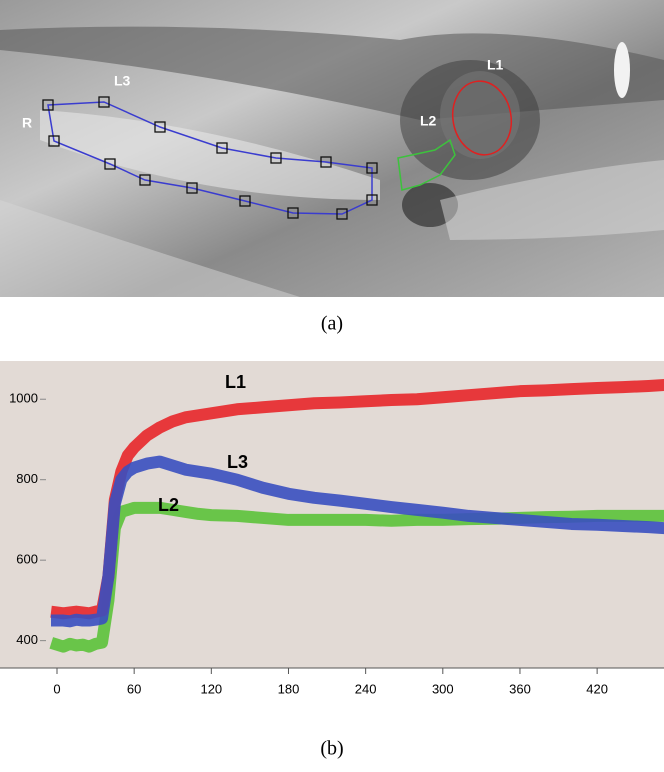  I want to click on y-tick-label: 800, so click(27, 478).